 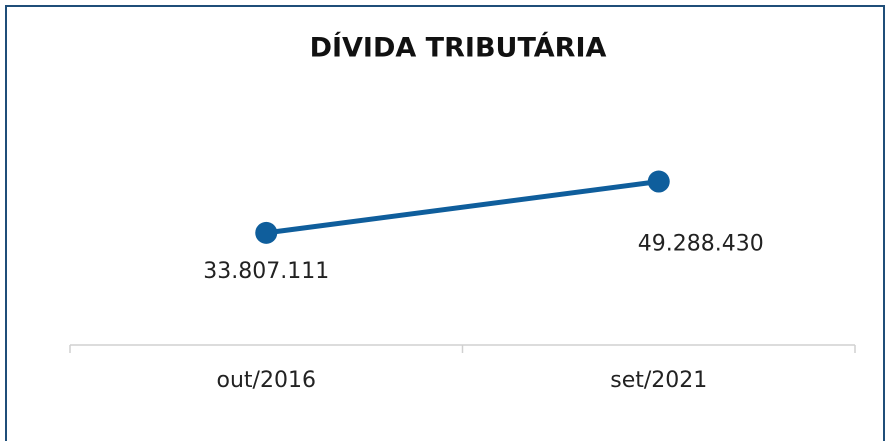 What do you see at coordinates (462, 207) in the screenshot?
I see `line` at bounding box center [462, 207].